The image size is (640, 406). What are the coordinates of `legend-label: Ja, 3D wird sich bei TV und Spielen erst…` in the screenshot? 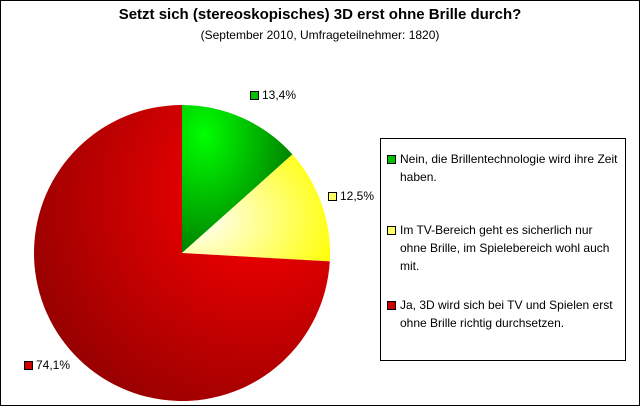 It's located at (506, 314).